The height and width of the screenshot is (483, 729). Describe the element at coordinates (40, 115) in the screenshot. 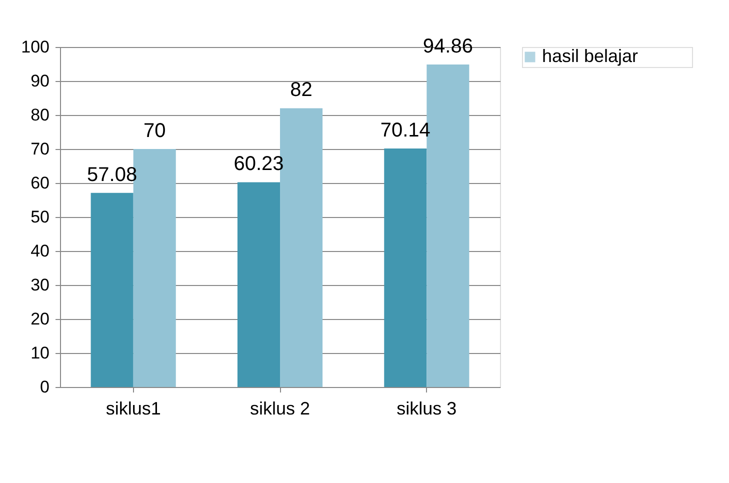

I see `y-tick-label: 80` at that location.